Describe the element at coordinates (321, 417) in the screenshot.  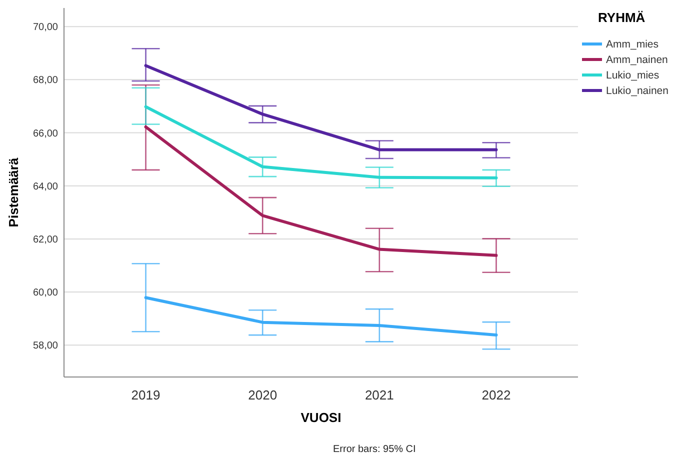
I see `x-axis-title: VUOSI` at that location.